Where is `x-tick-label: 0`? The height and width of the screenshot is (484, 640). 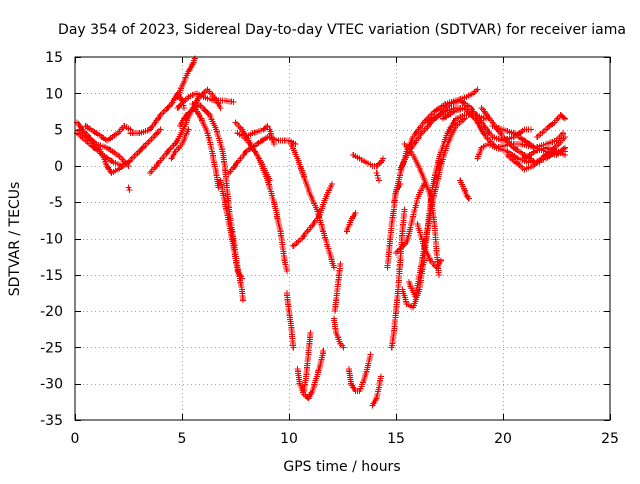
x-tick-label: 0 is located at coordinates (75, 439).